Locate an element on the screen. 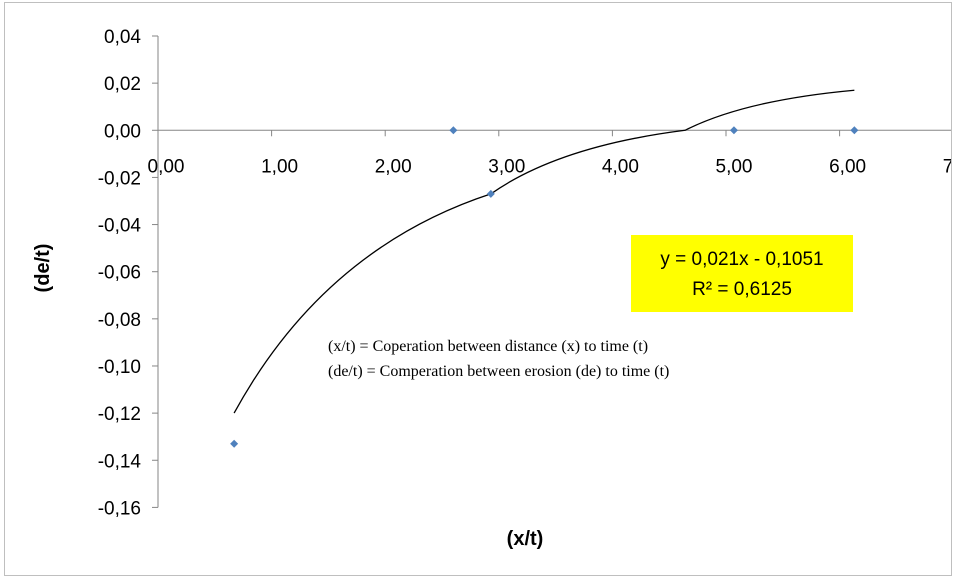 This screenshot has width=957, height=581. x-tick-label: 4,00 is located at coordinates (620, 166).